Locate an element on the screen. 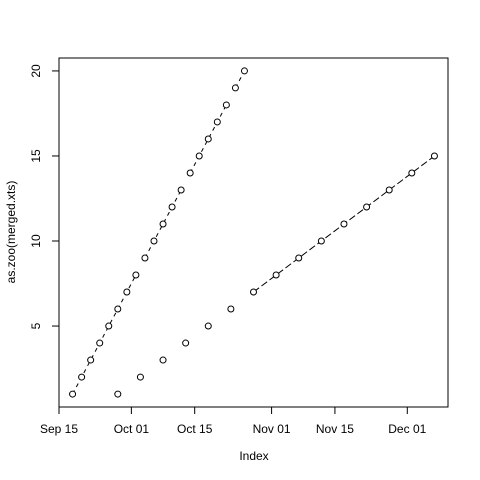 This screenshot has width=480, height=480. x-axis-label: Index is located at coordinates (253, 456).